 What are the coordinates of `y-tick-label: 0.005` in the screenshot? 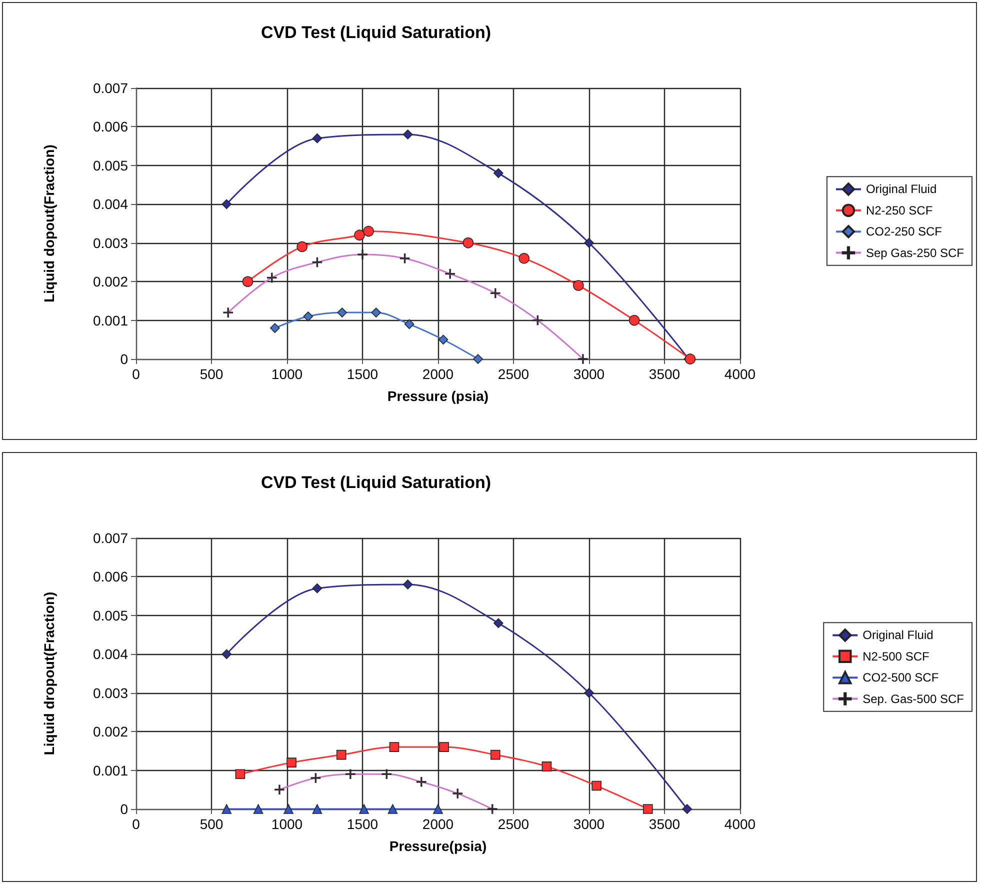 It's located at (110, 615).